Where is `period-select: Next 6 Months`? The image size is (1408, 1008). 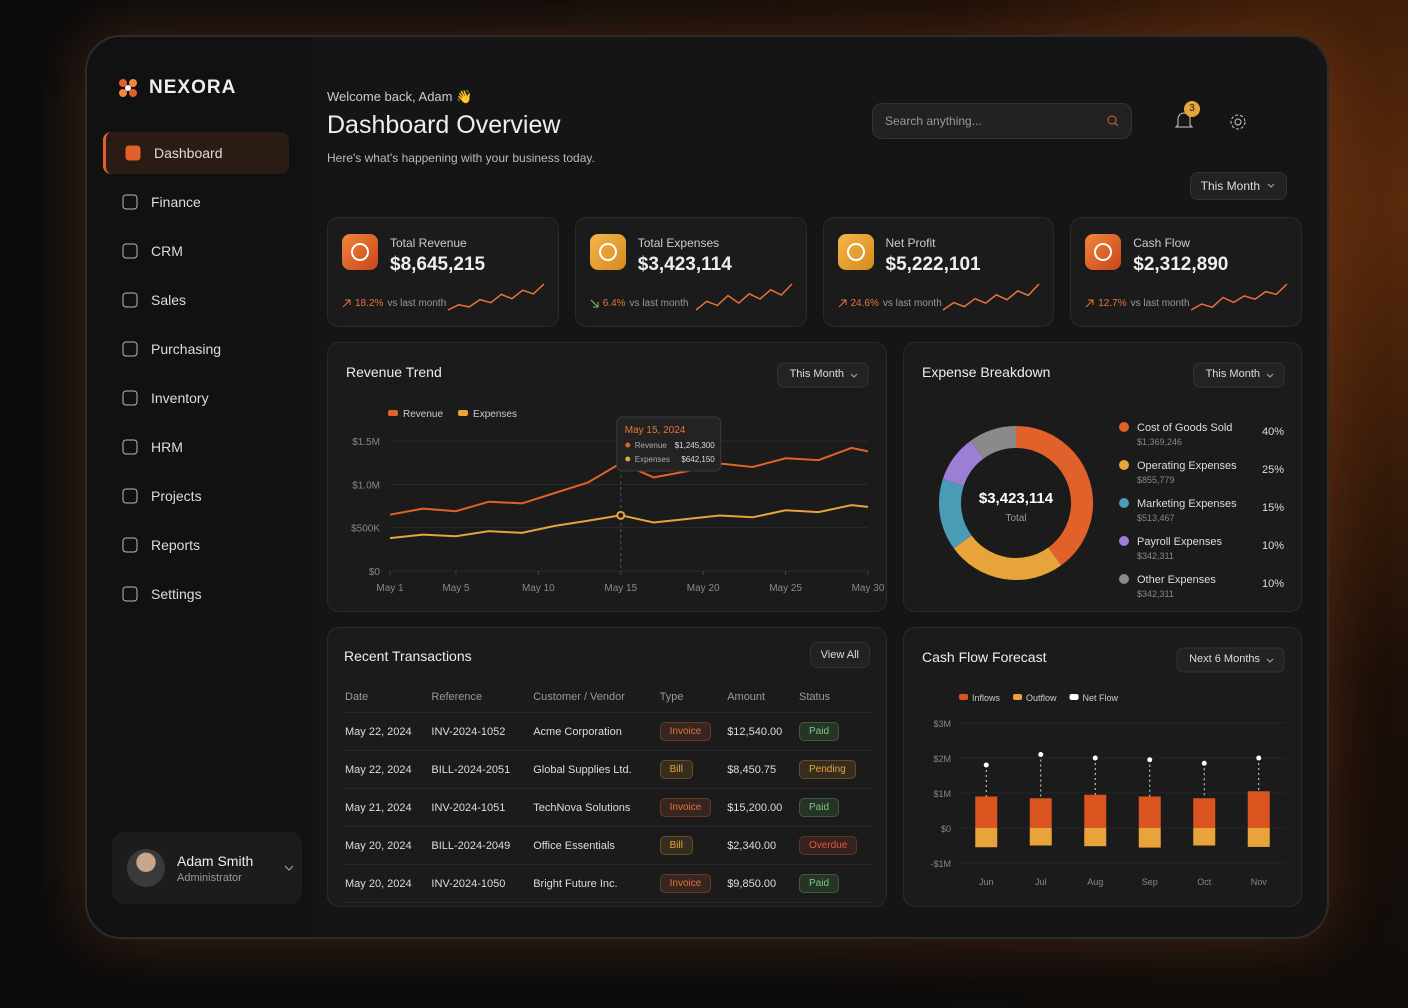 period-select: Next 6 Months is located at coordinates (1230, 660).